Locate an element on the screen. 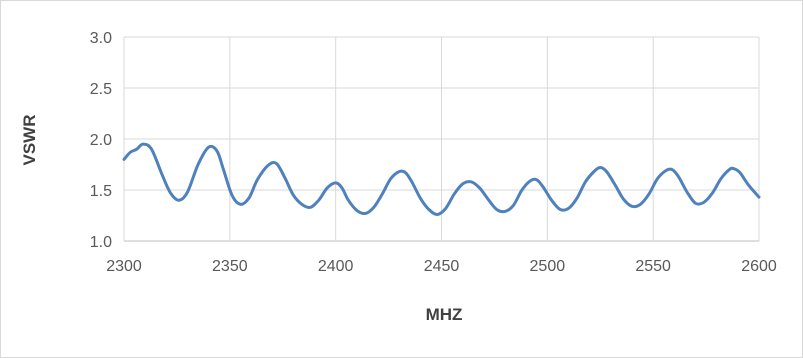 Image resolution: width=803 pixels, height=358 pixels. x-tick-label: 2500 is located at coordinates (548, 266).